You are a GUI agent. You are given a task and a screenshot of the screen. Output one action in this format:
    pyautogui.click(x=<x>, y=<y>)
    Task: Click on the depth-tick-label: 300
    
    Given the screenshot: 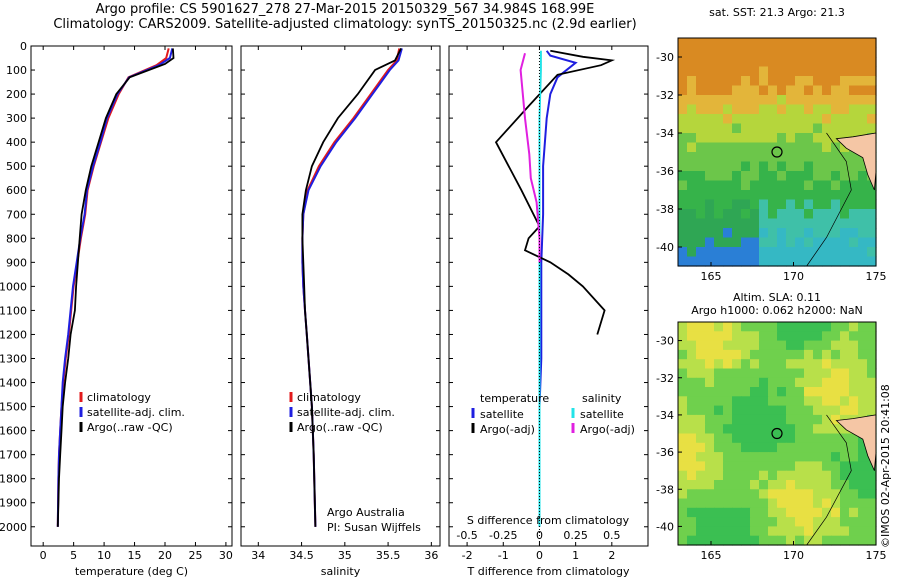 What is the action you would take?
    pyautogui.click(x=16, y=118)
    